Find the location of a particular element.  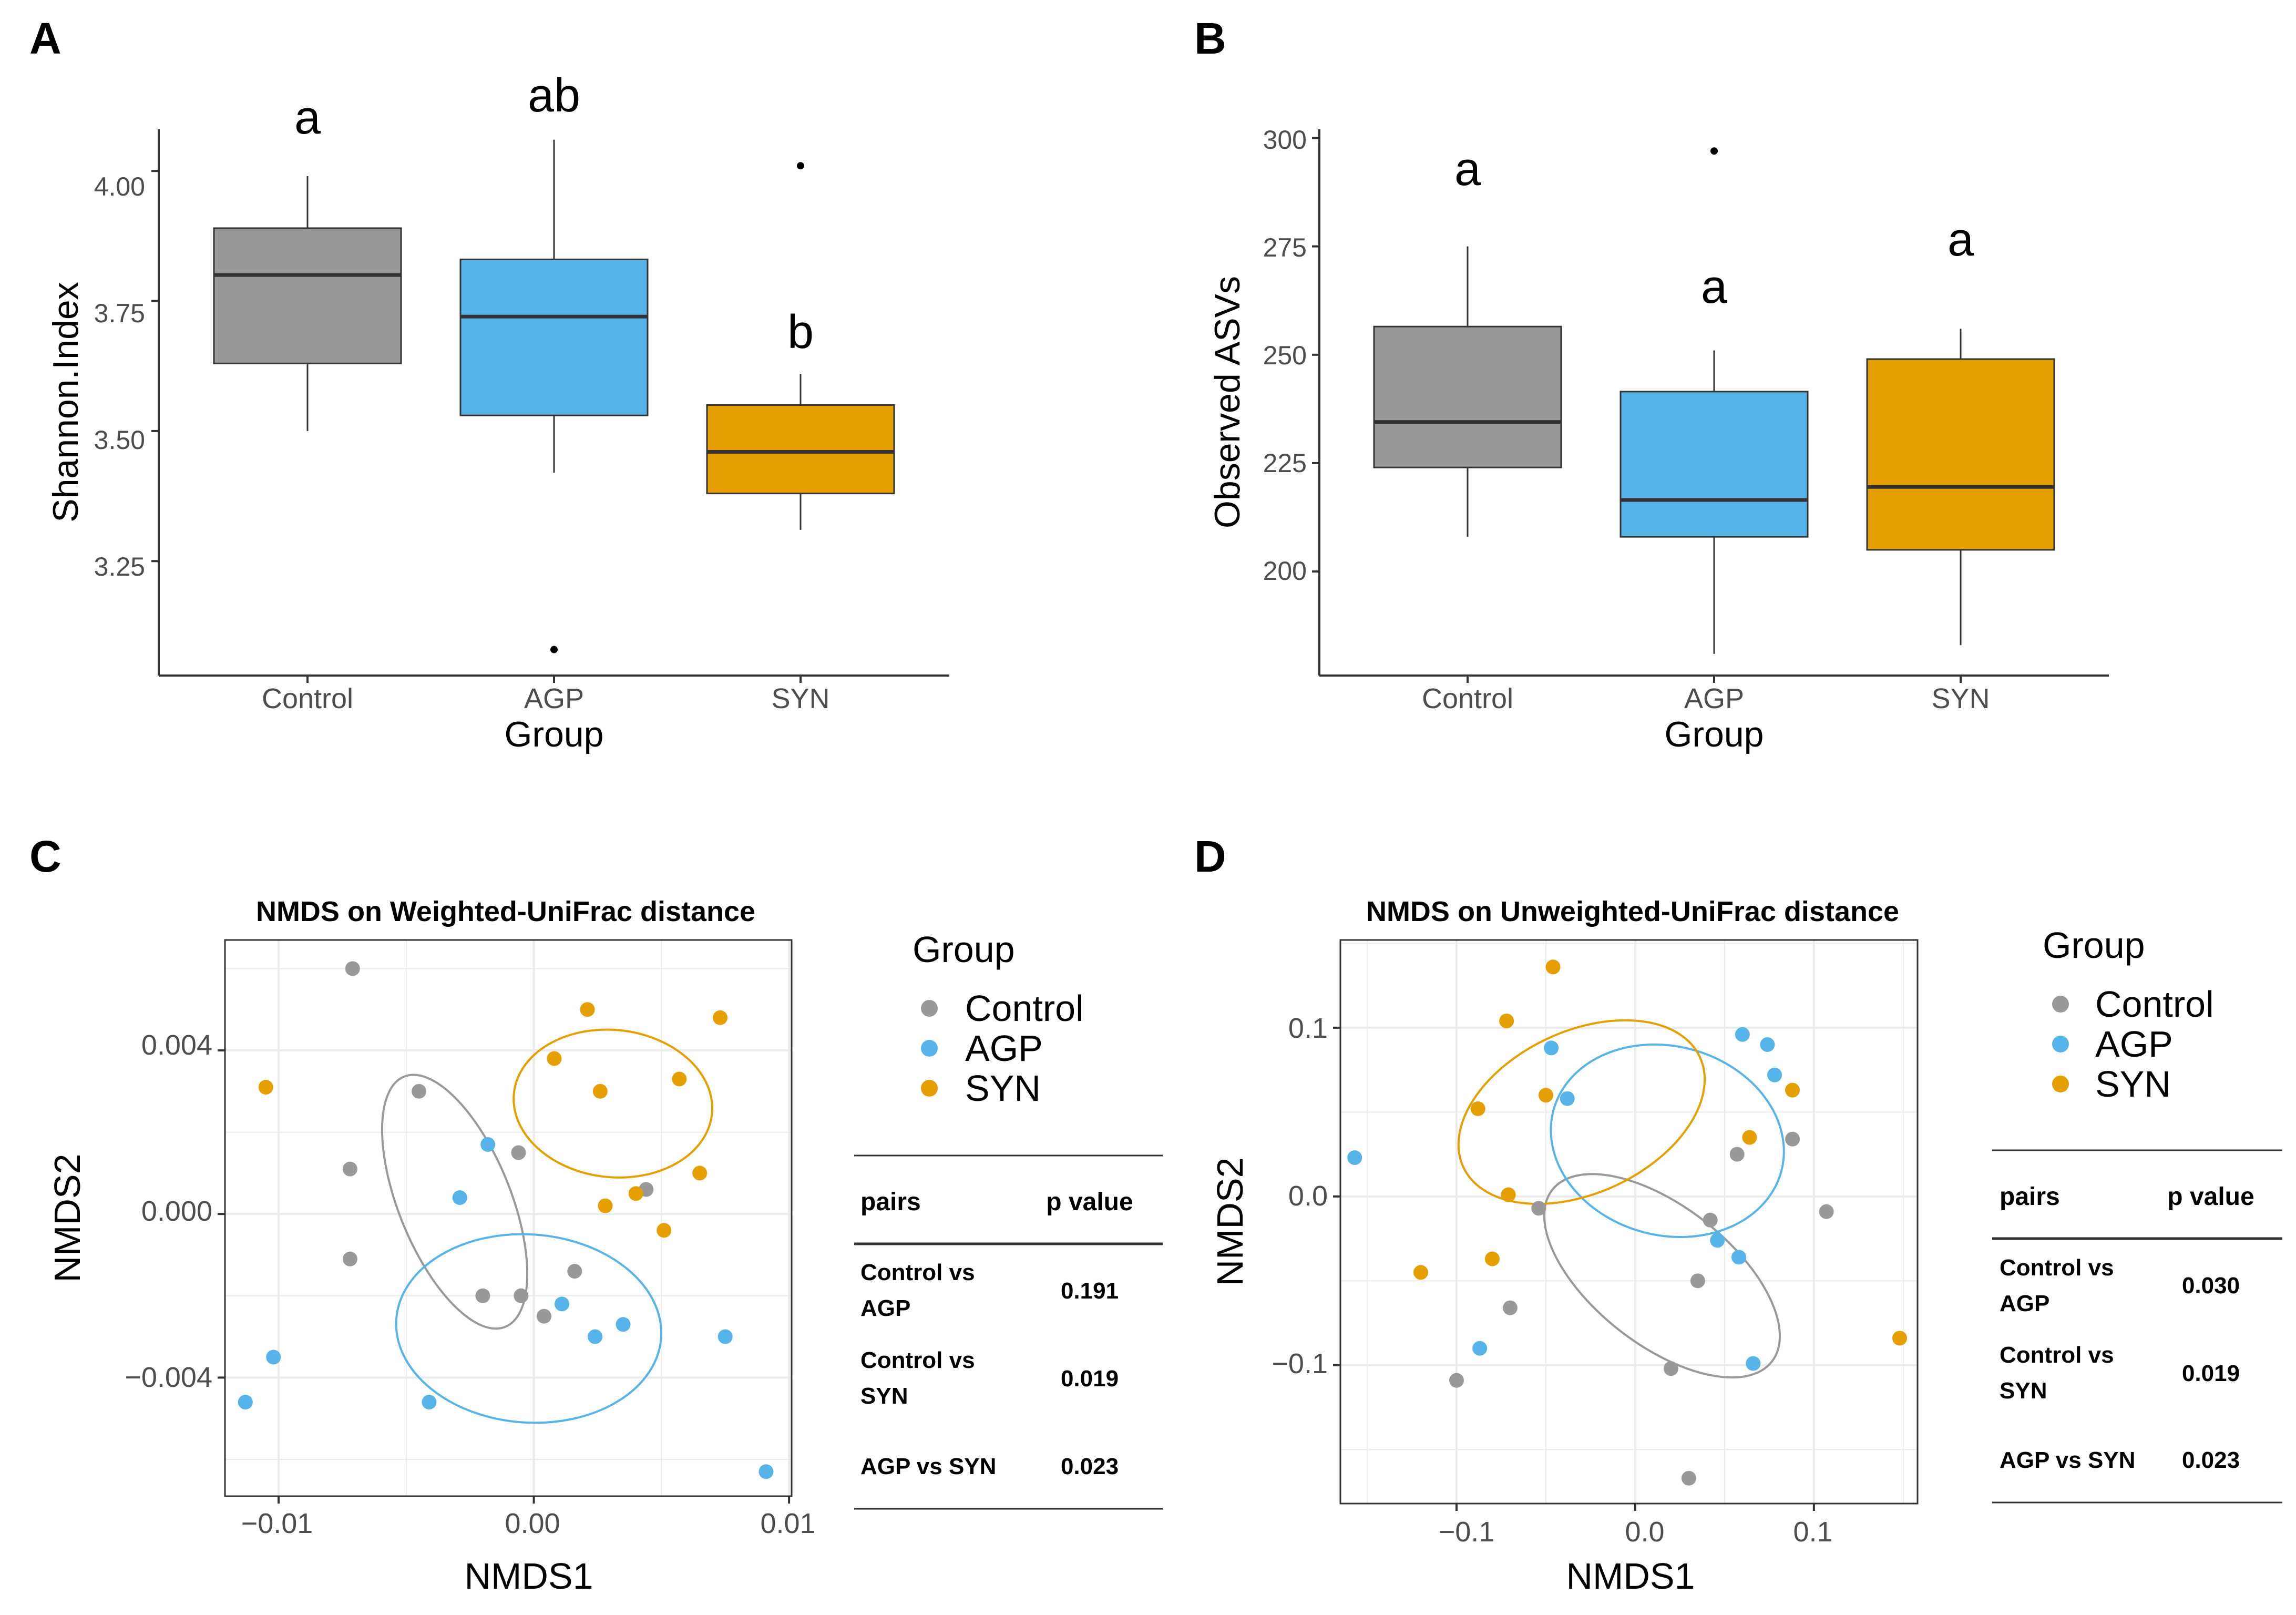

box-agp is located at coordinates (1714, 464).